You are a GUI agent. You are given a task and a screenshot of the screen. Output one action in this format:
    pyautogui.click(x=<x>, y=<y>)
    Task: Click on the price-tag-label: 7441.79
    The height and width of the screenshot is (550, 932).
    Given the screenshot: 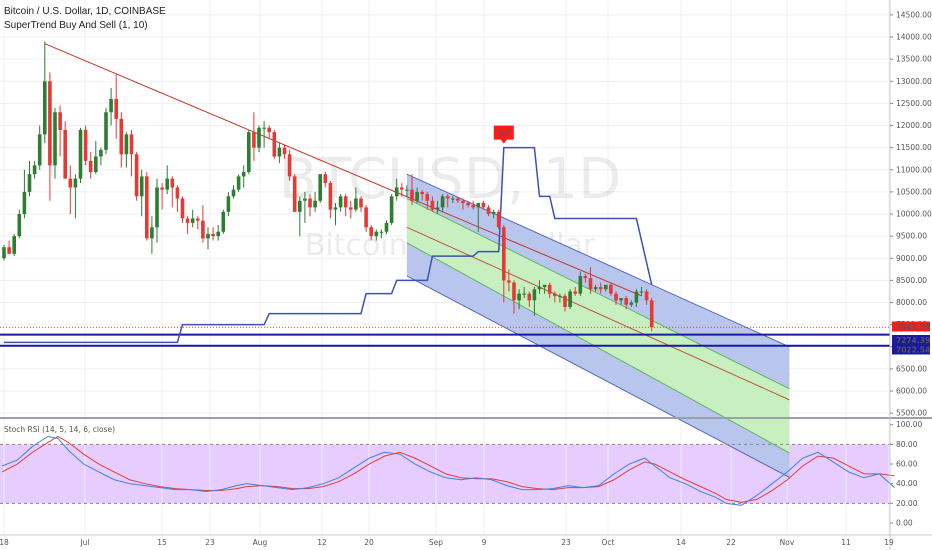 What is the action you would take?
    pyautogui.click(x=913, y=326)
    